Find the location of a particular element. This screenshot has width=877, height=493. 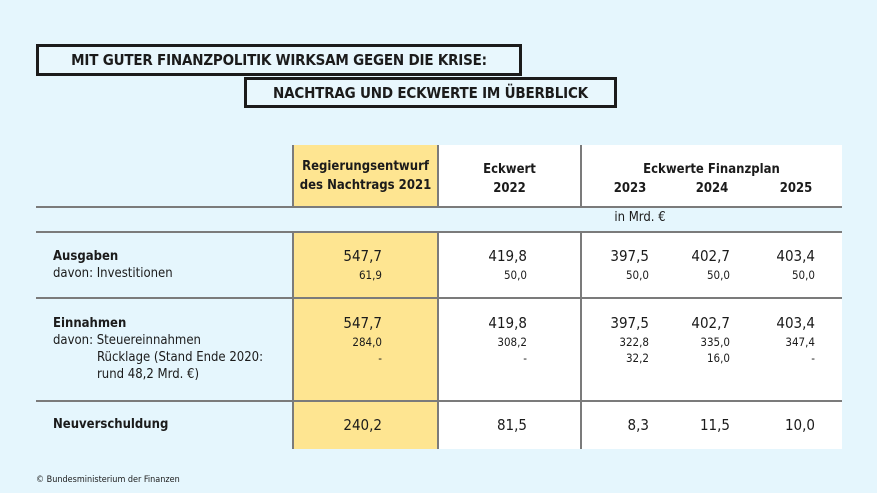

row-title: Einnahmen is located at coordinates (90, 323).